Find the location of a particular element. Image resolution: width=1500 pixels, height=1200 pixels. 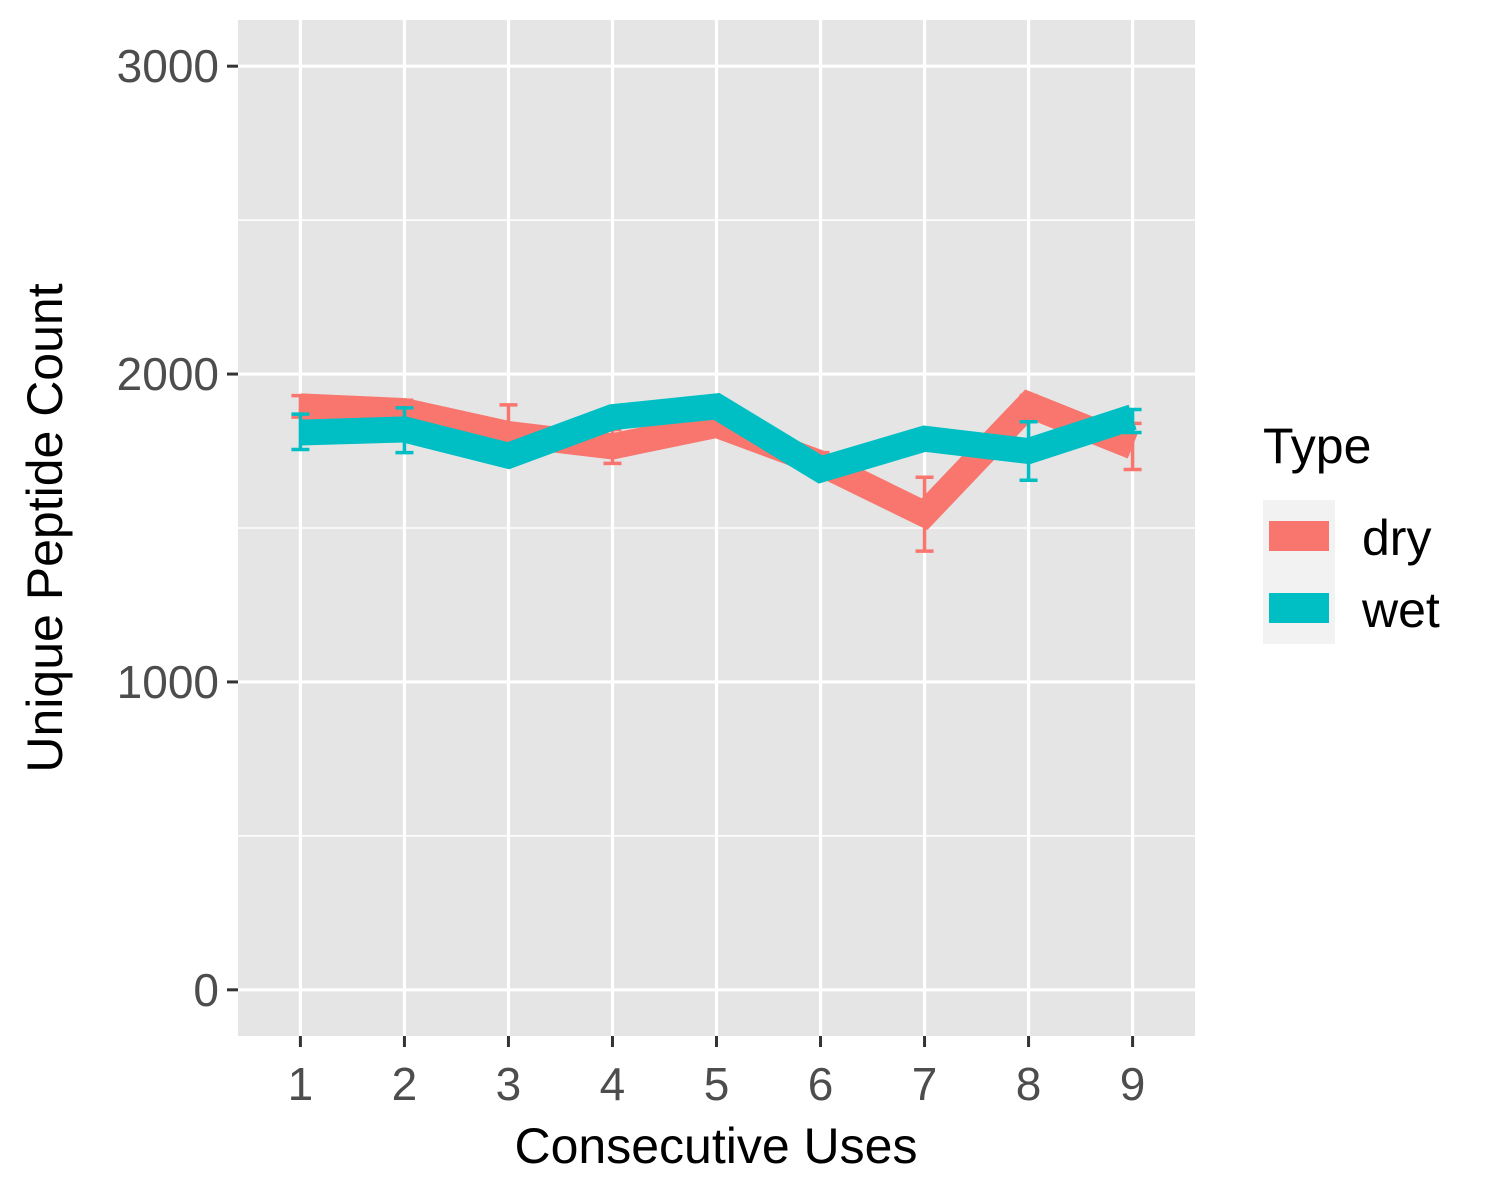

x-tick-label: 2 is located at coordinates (405, 1084).